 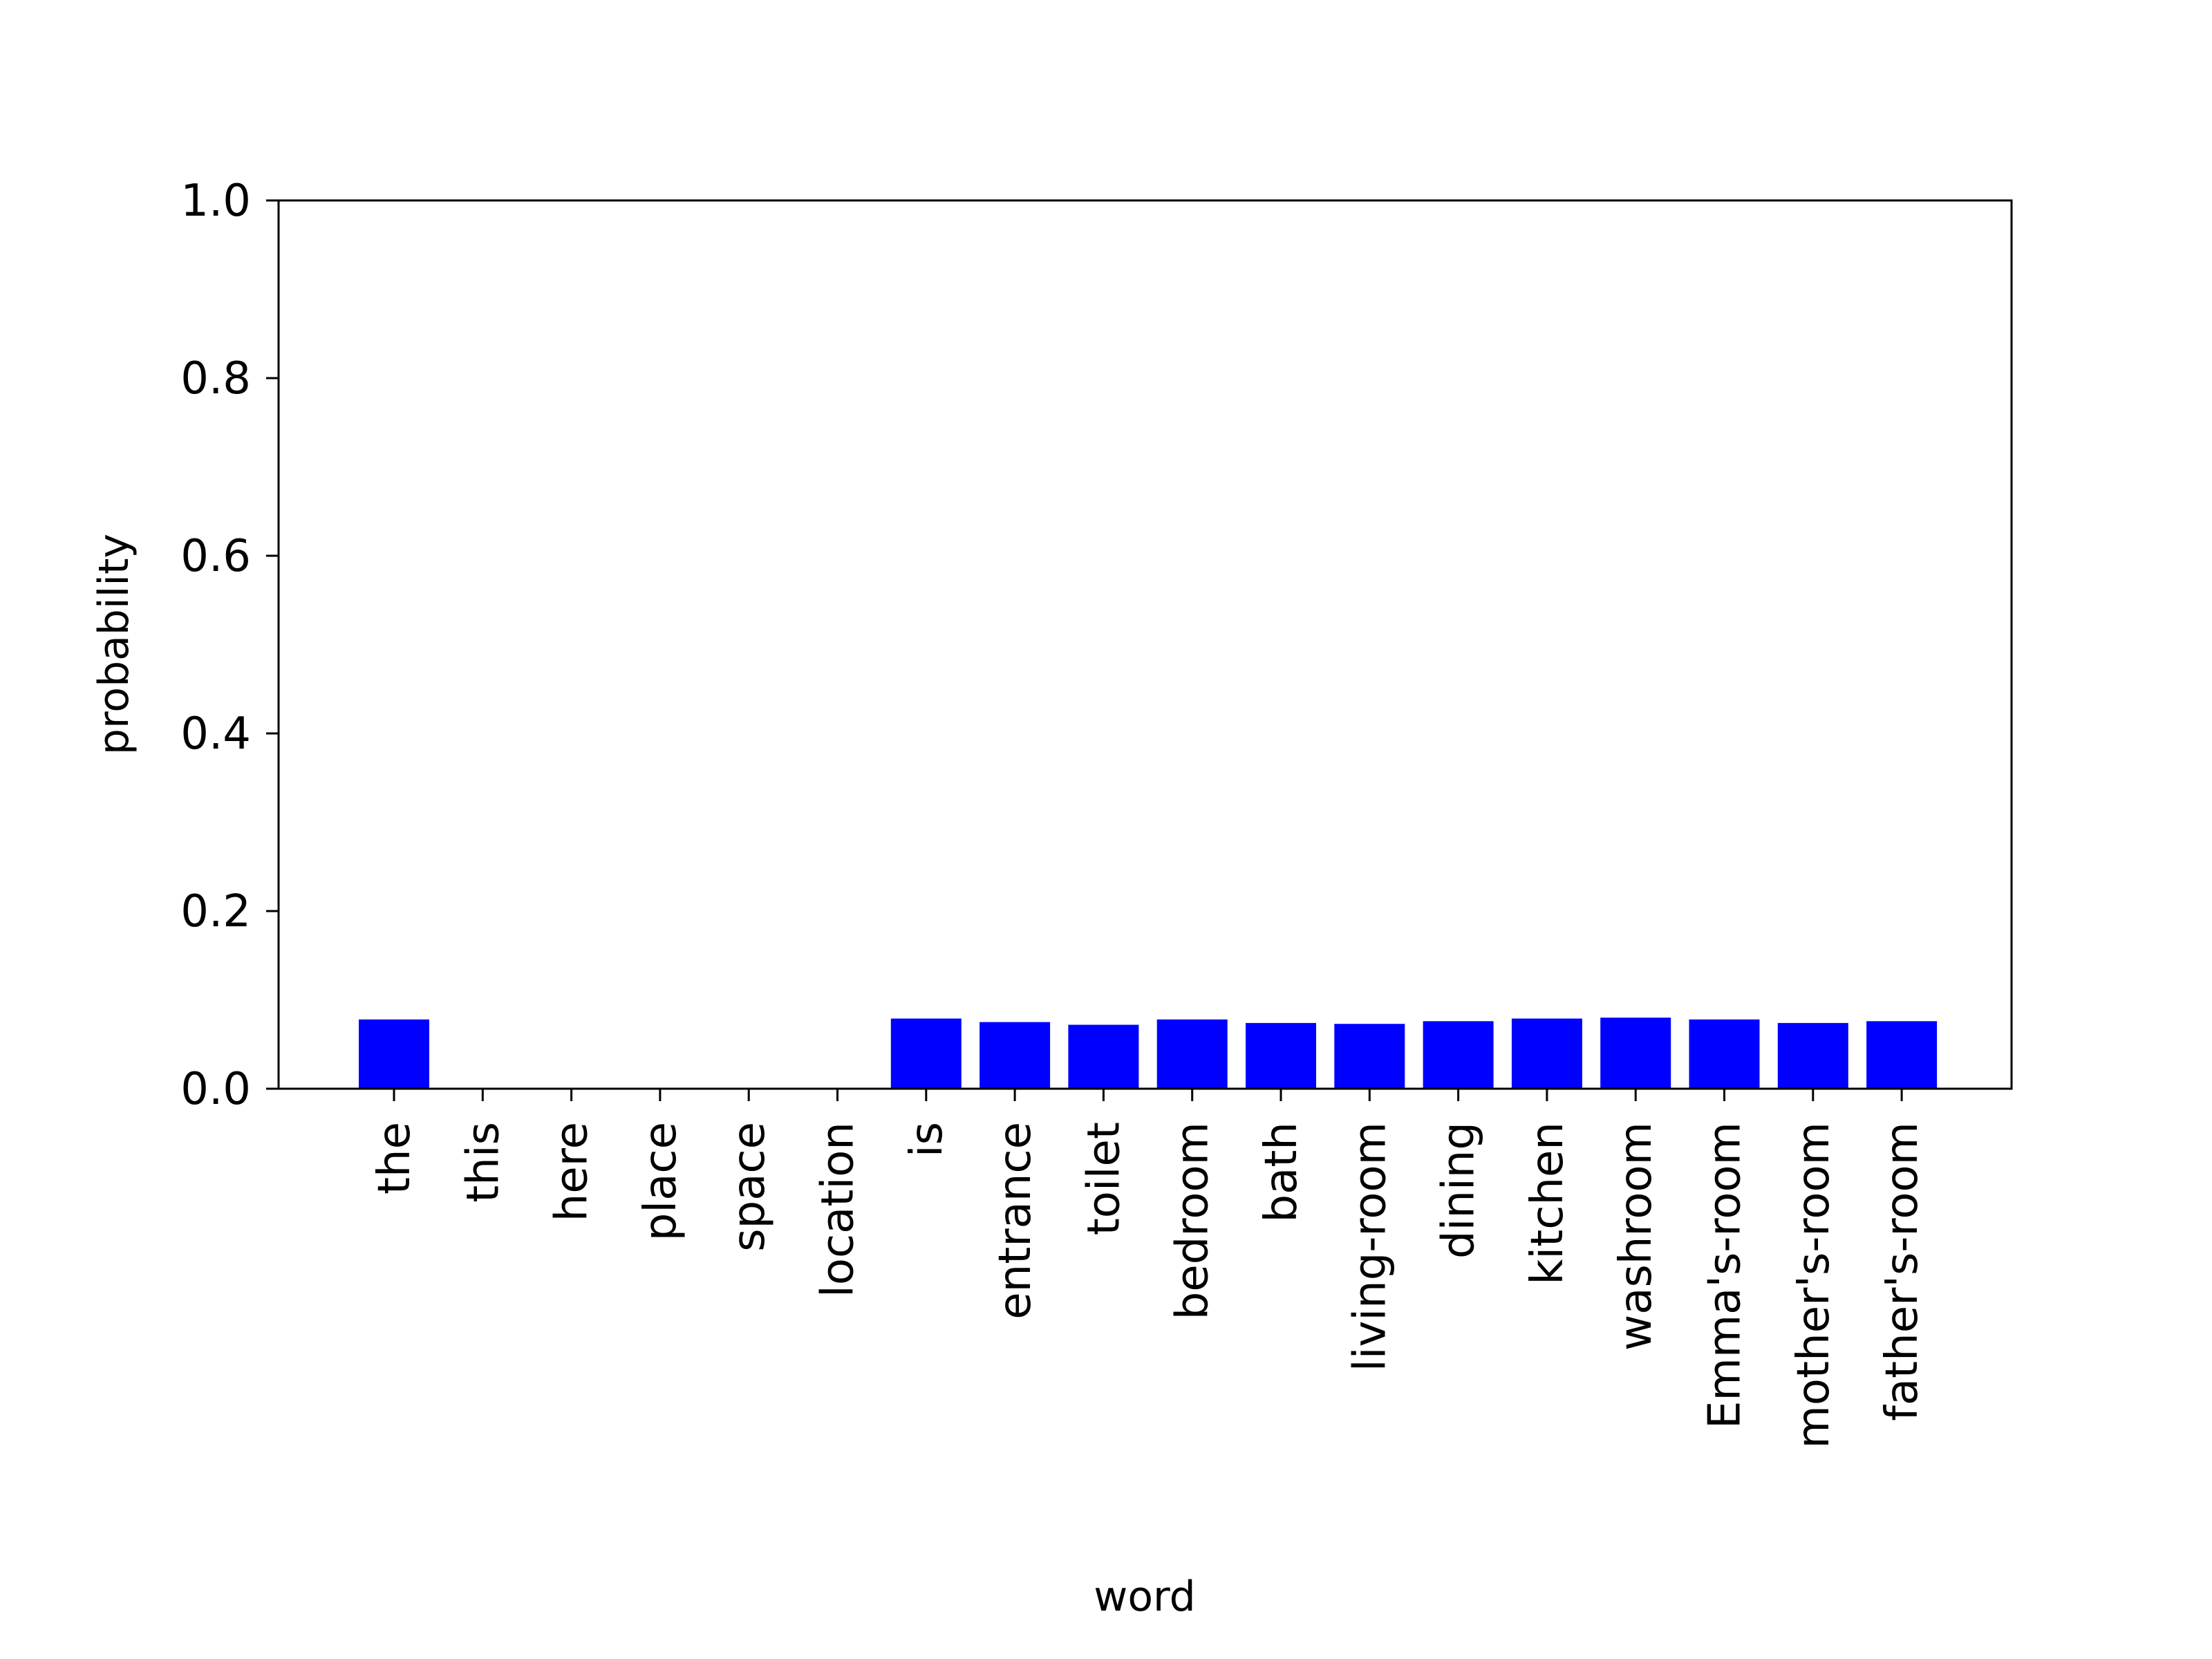 I want to click on x-tick-label: is, so click(x=927, y=1139).